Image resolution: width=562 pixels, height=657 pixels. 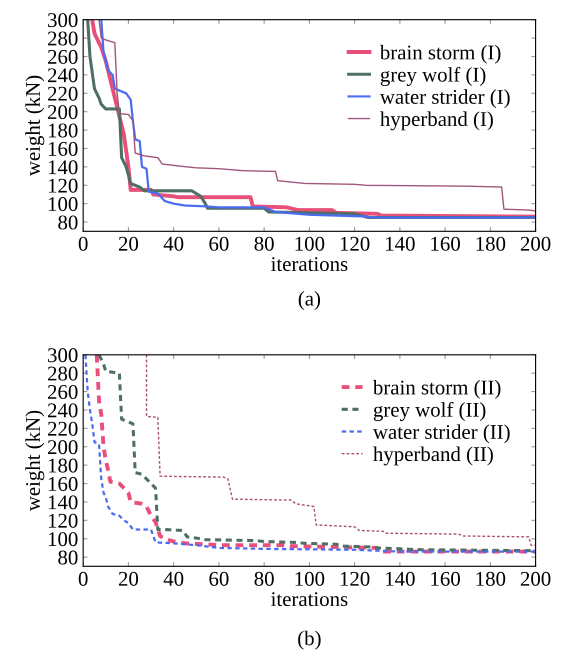 What do you see at coordinates (433, 76) in the screenshot?
I see `legend-label: grey wolf (I)` at bounding box center [433, 76].